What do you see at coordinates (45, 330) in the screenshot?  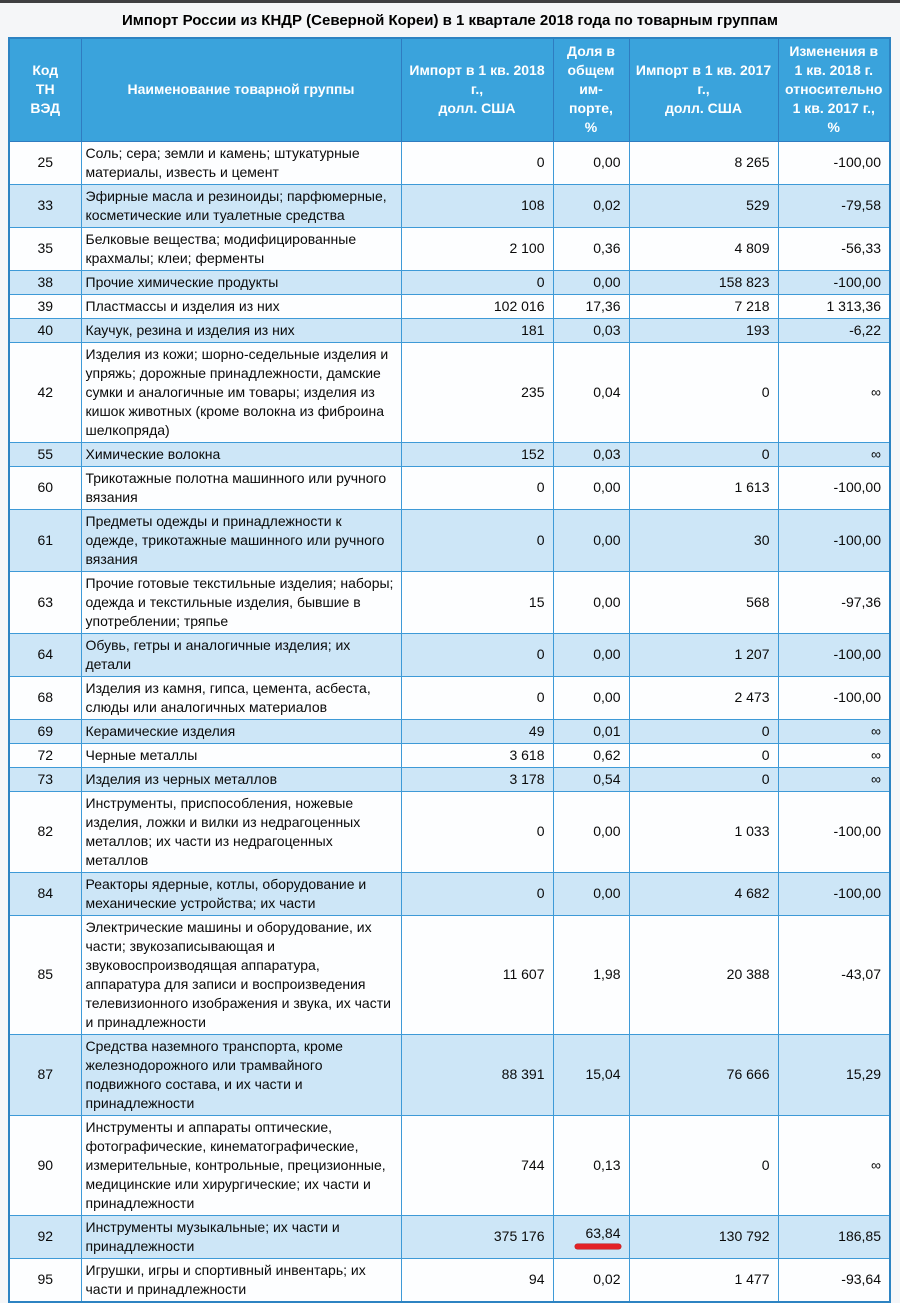 I see `cell-code: 40` at bounding box center [45, 330].